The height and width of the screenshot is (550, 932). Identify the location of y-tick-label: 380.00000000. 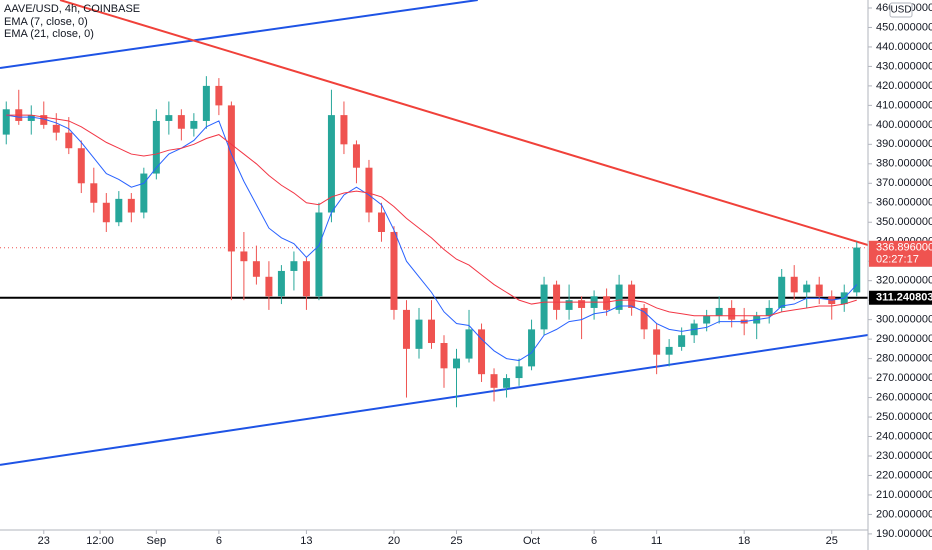
(904, 164).